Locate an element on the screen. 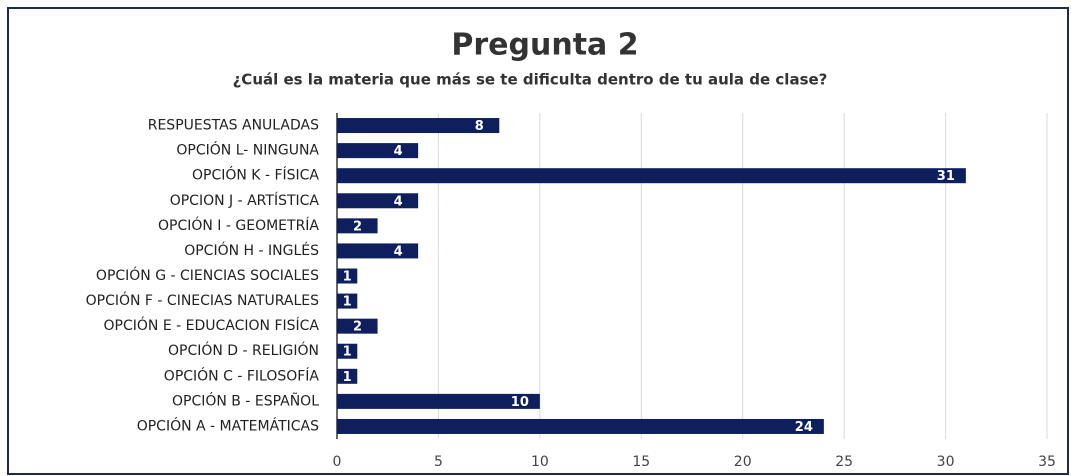 The image size is (1071, 476). data-label: 10 is located at coordinates (520, 402).